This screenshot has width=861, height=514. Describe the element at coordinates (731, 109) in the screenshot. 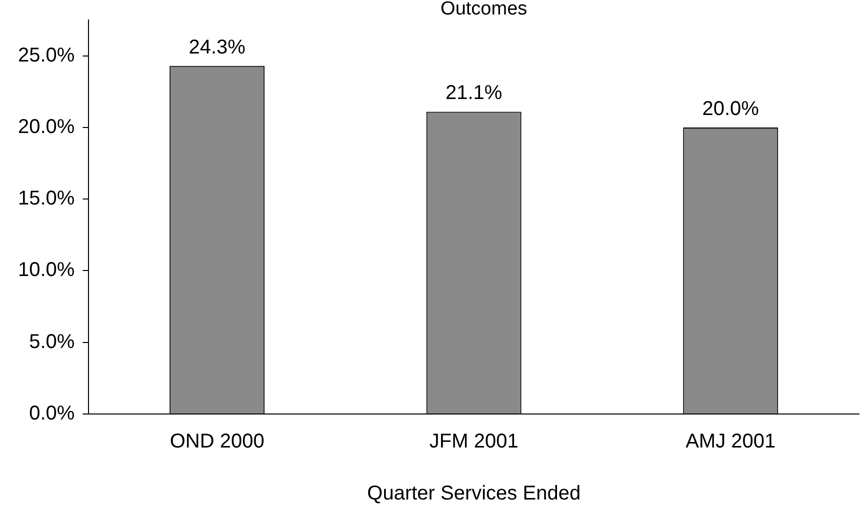

I see `data-label: 20.0%` at that location.